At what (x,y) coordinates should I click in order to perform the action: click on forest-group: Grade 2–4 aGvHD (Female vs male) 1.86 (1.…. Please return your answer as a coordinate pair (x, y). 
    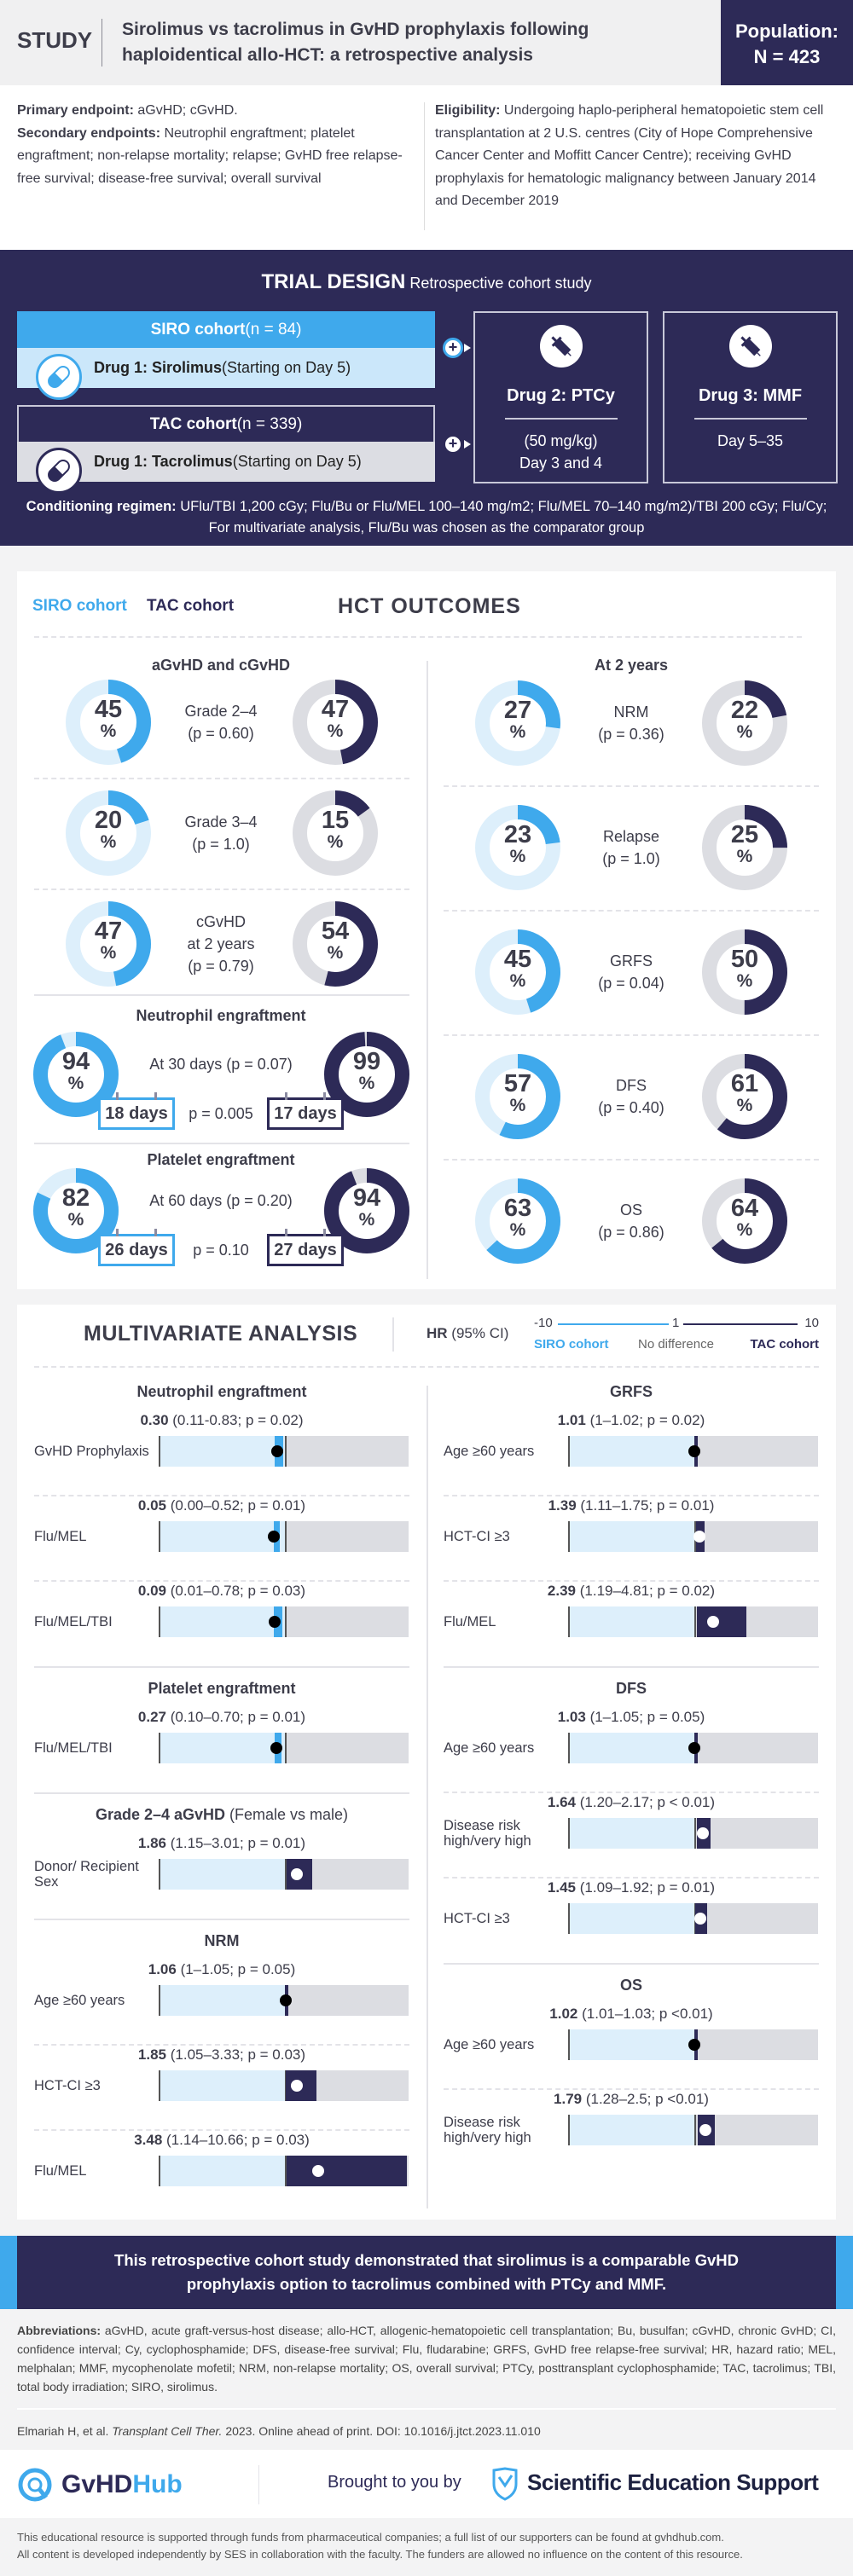
    Looking at the image, I should click on (222, 1856).